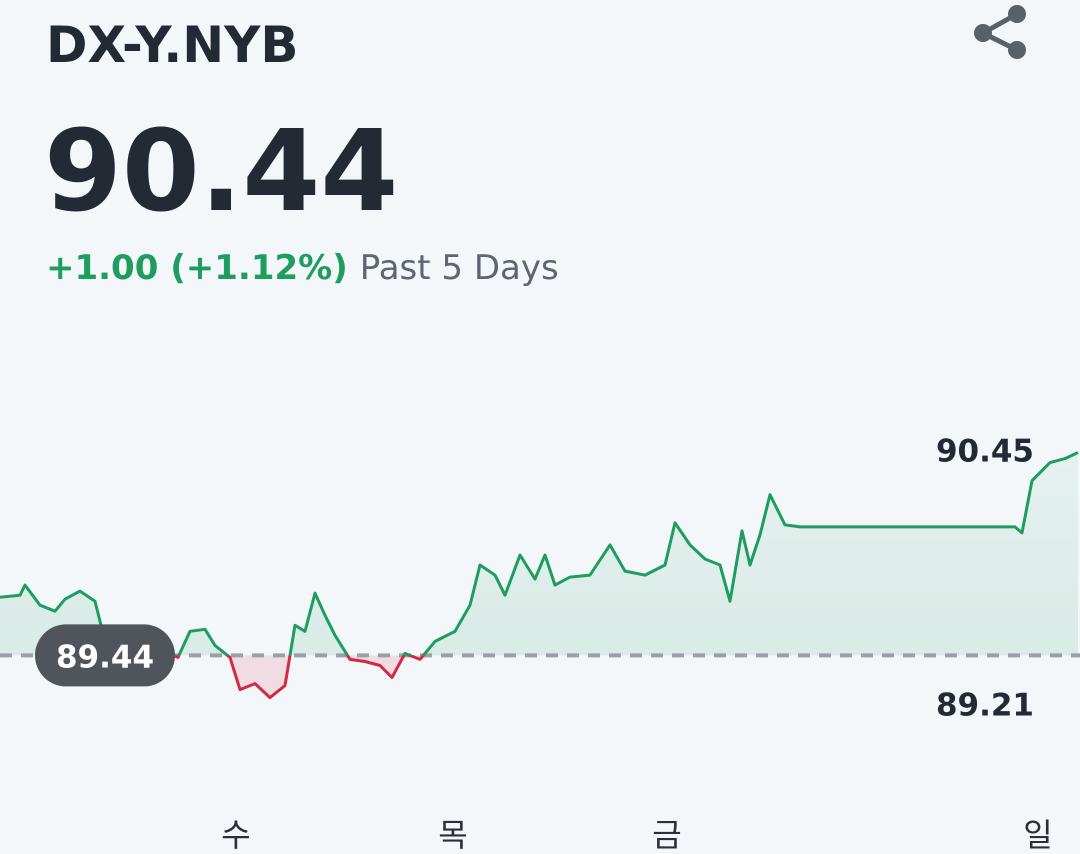 The width and height of the screenshot is (1080, 854). I want to click on x-tick-label: 일, so click(1037, 835).